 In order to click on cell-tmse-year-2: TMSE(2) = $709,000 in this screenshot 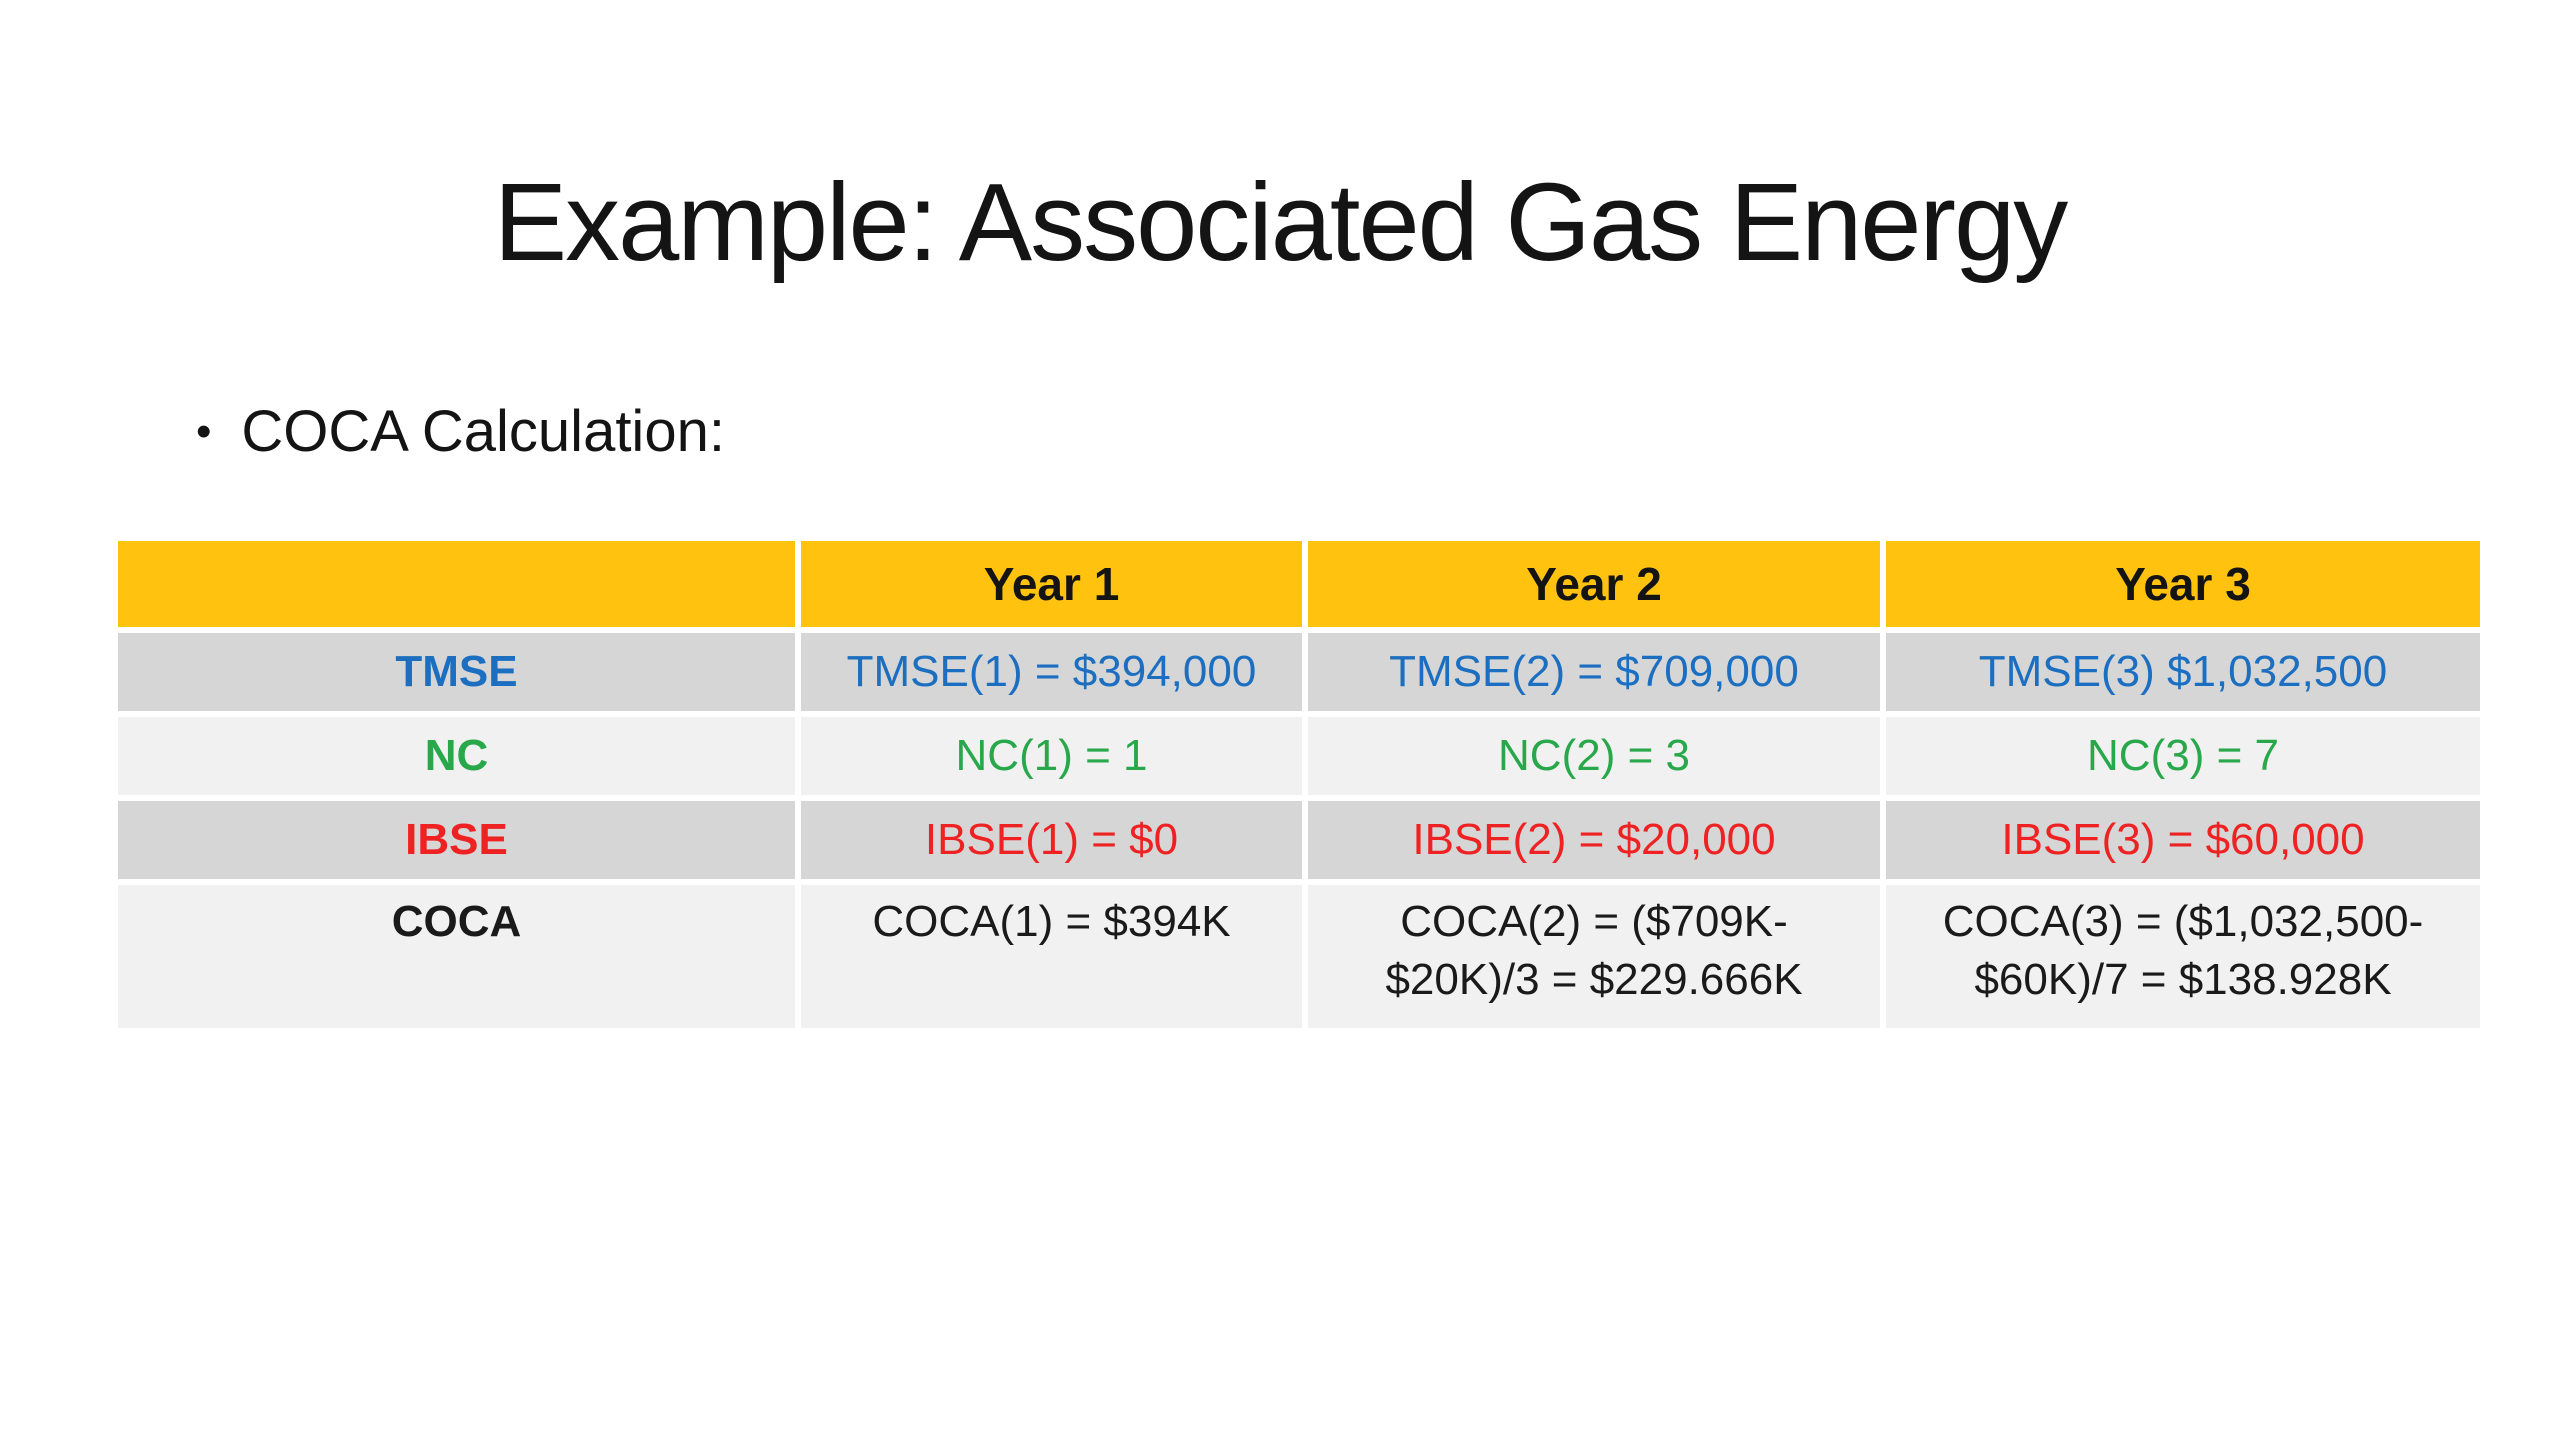, I will do `click(1594, 672)`.